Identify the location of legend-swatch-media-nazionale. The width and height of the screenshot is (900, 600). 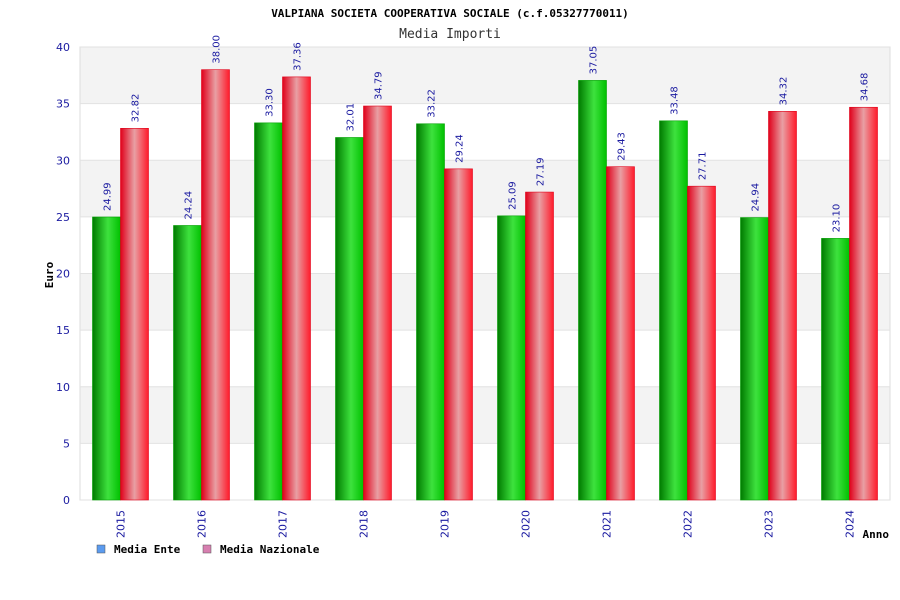
(207, 549).